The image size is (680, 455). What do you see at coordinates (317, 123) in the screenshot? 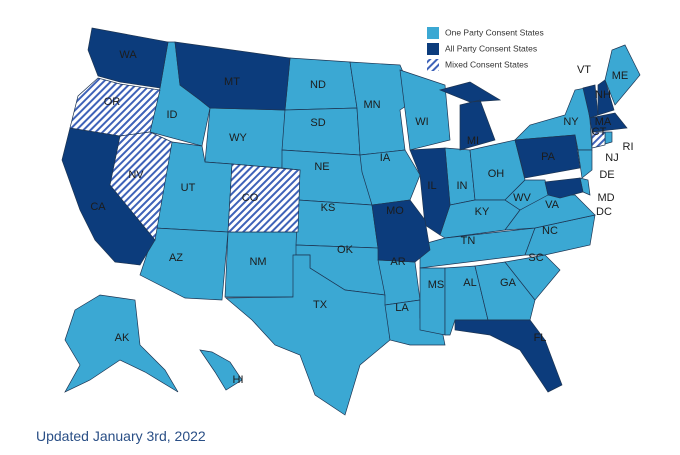
I see `state-label: SD` at bounding box center [317, 123].